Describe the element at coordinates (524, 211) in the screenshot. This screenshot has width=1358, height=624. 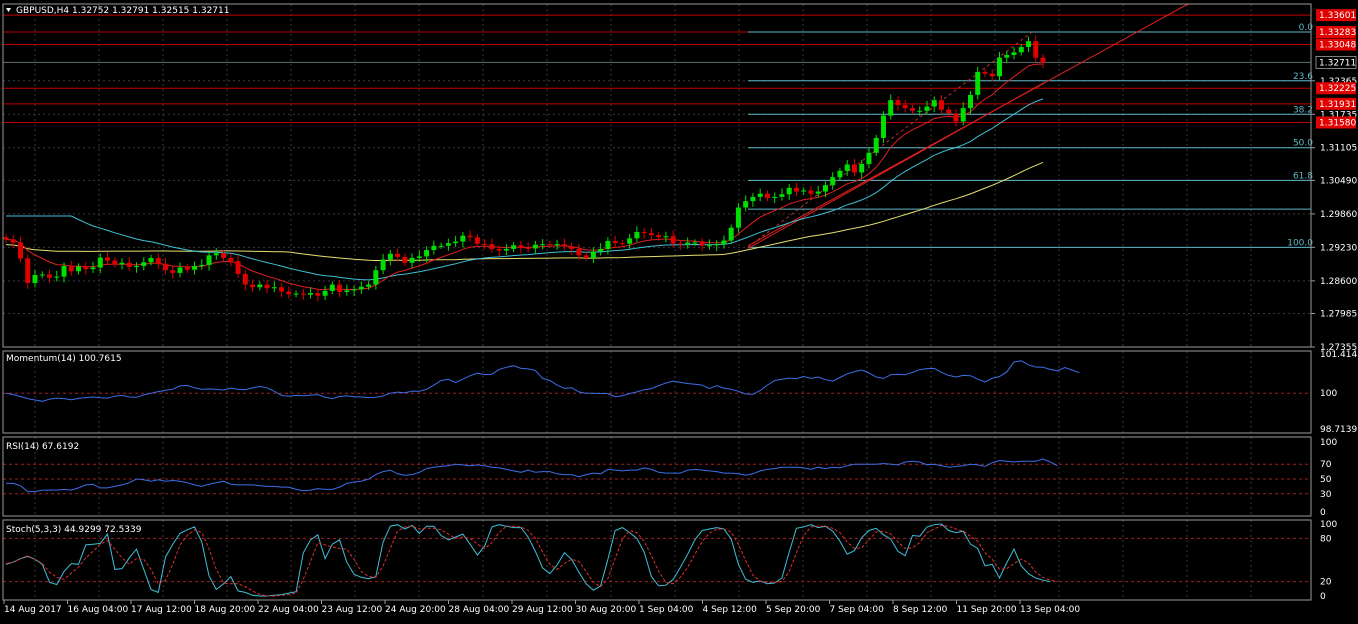
I see `moving-average-slow` at that location.